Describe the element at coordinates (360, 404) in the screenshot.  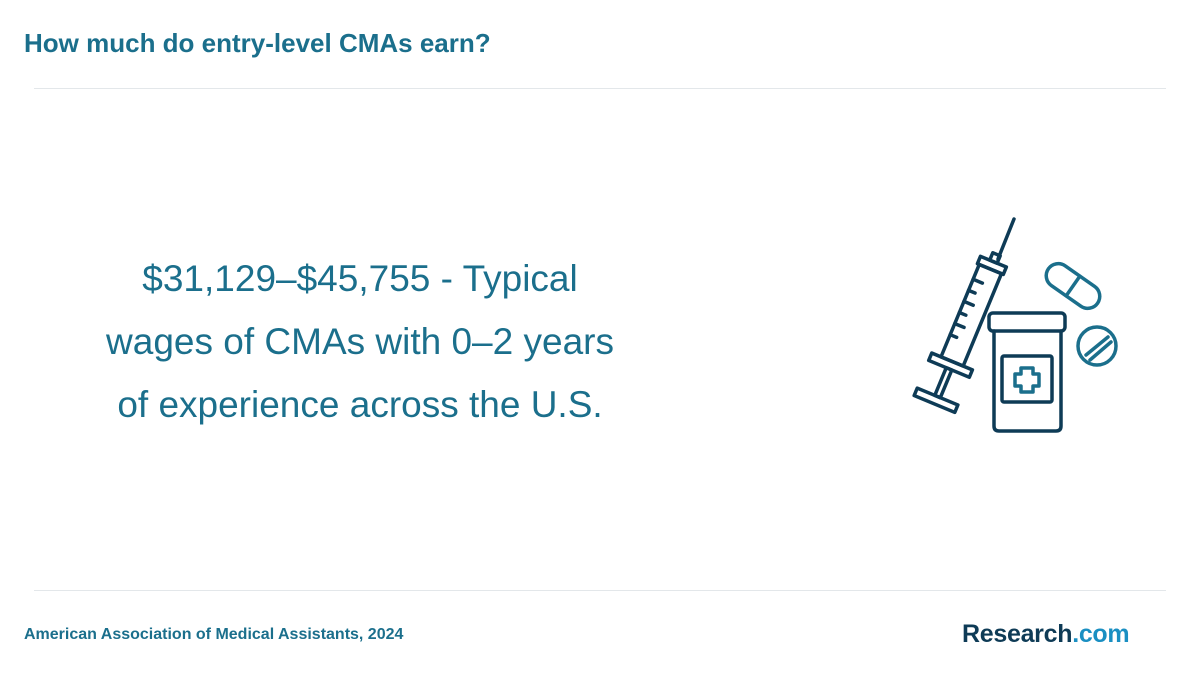
I see `statistic-line-3: of experience across the U.S.` at that location.